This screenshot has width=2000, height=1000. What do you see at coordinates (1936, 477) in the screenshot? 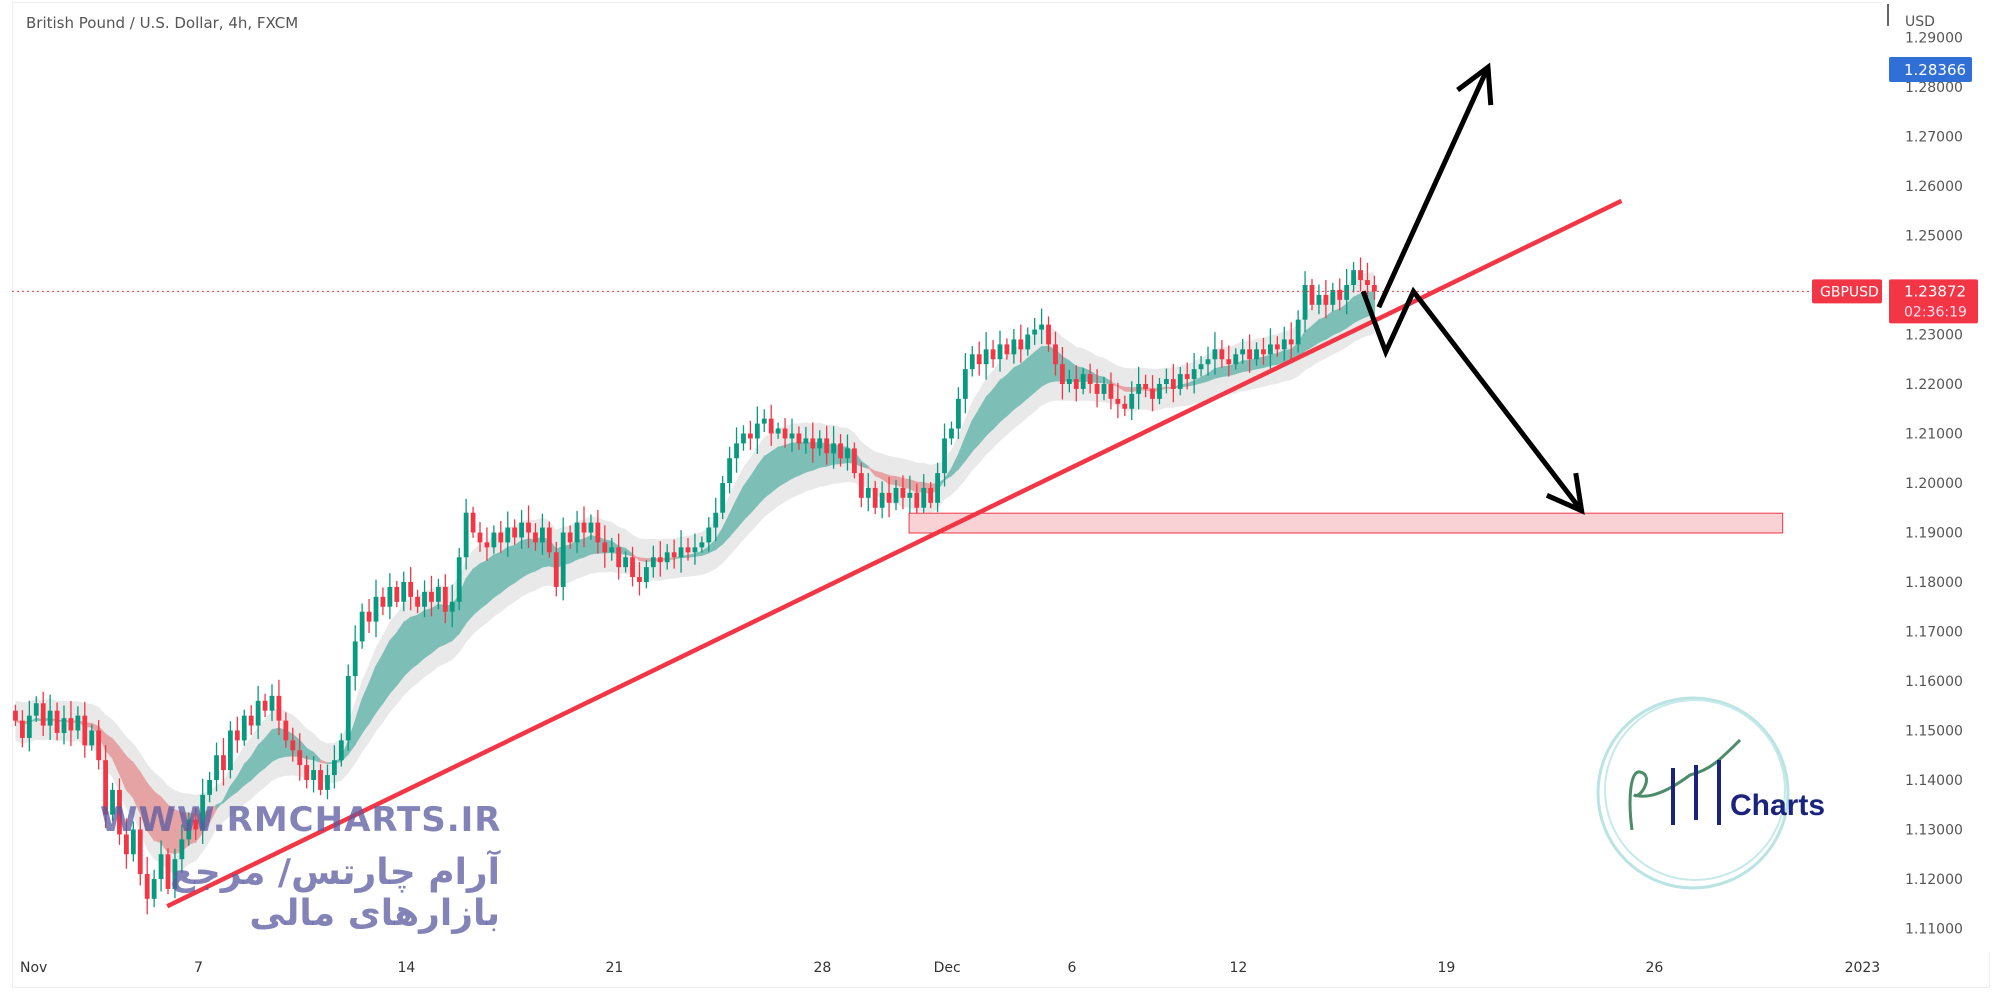
I see `price-axis-bg` at bounding box center [1936, 477].